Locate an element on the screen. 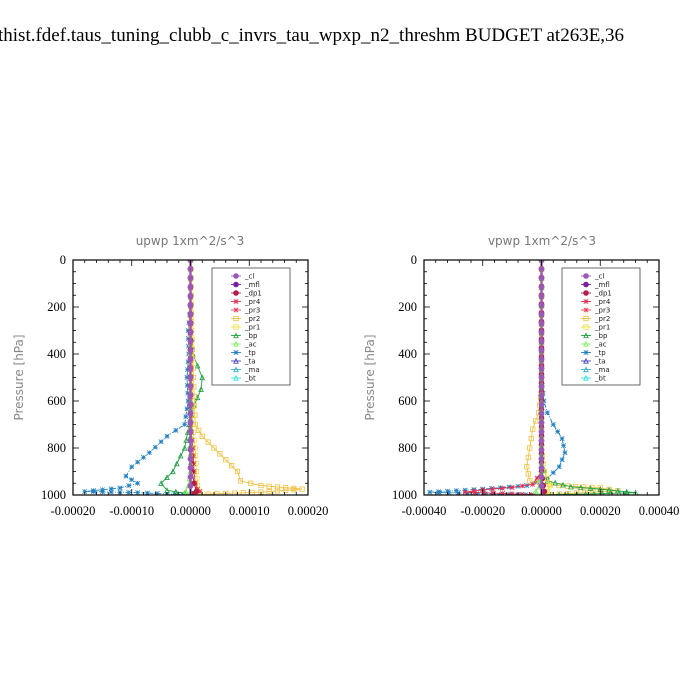 The width and height of the screenshot is (700, 700). legend-label: _pr1 is located at coordinates (602, 328).